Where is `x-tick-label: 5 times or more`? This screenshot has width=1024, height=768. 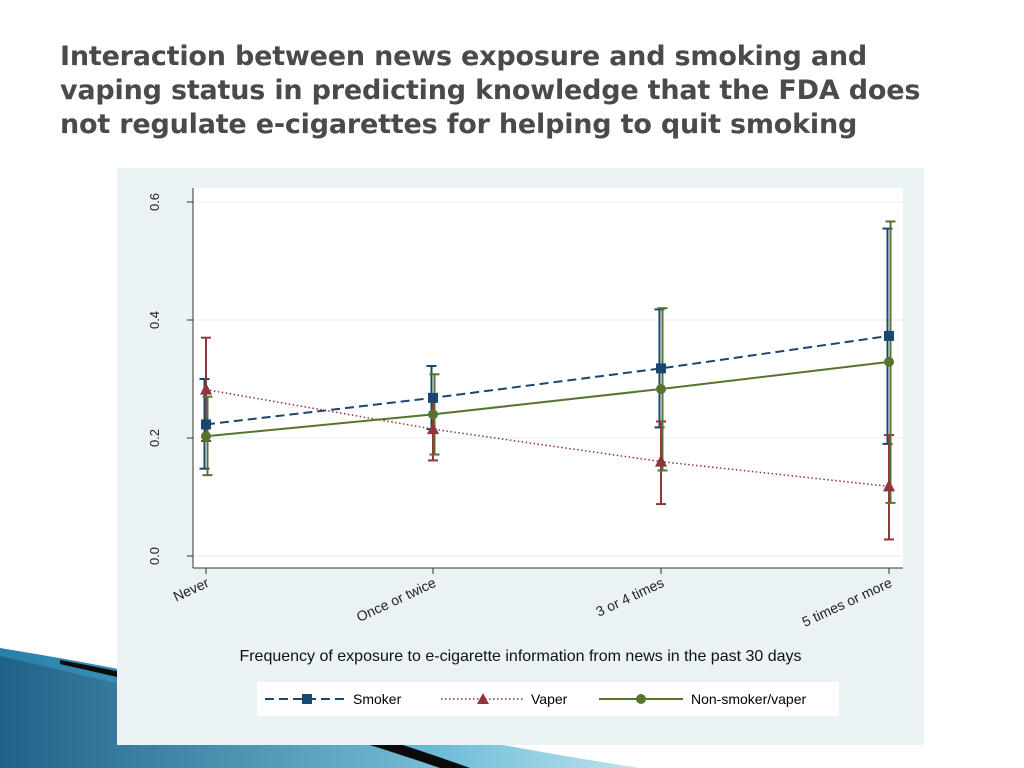 x-tick-label: 5 times or more is located at coordinates (846, 602).